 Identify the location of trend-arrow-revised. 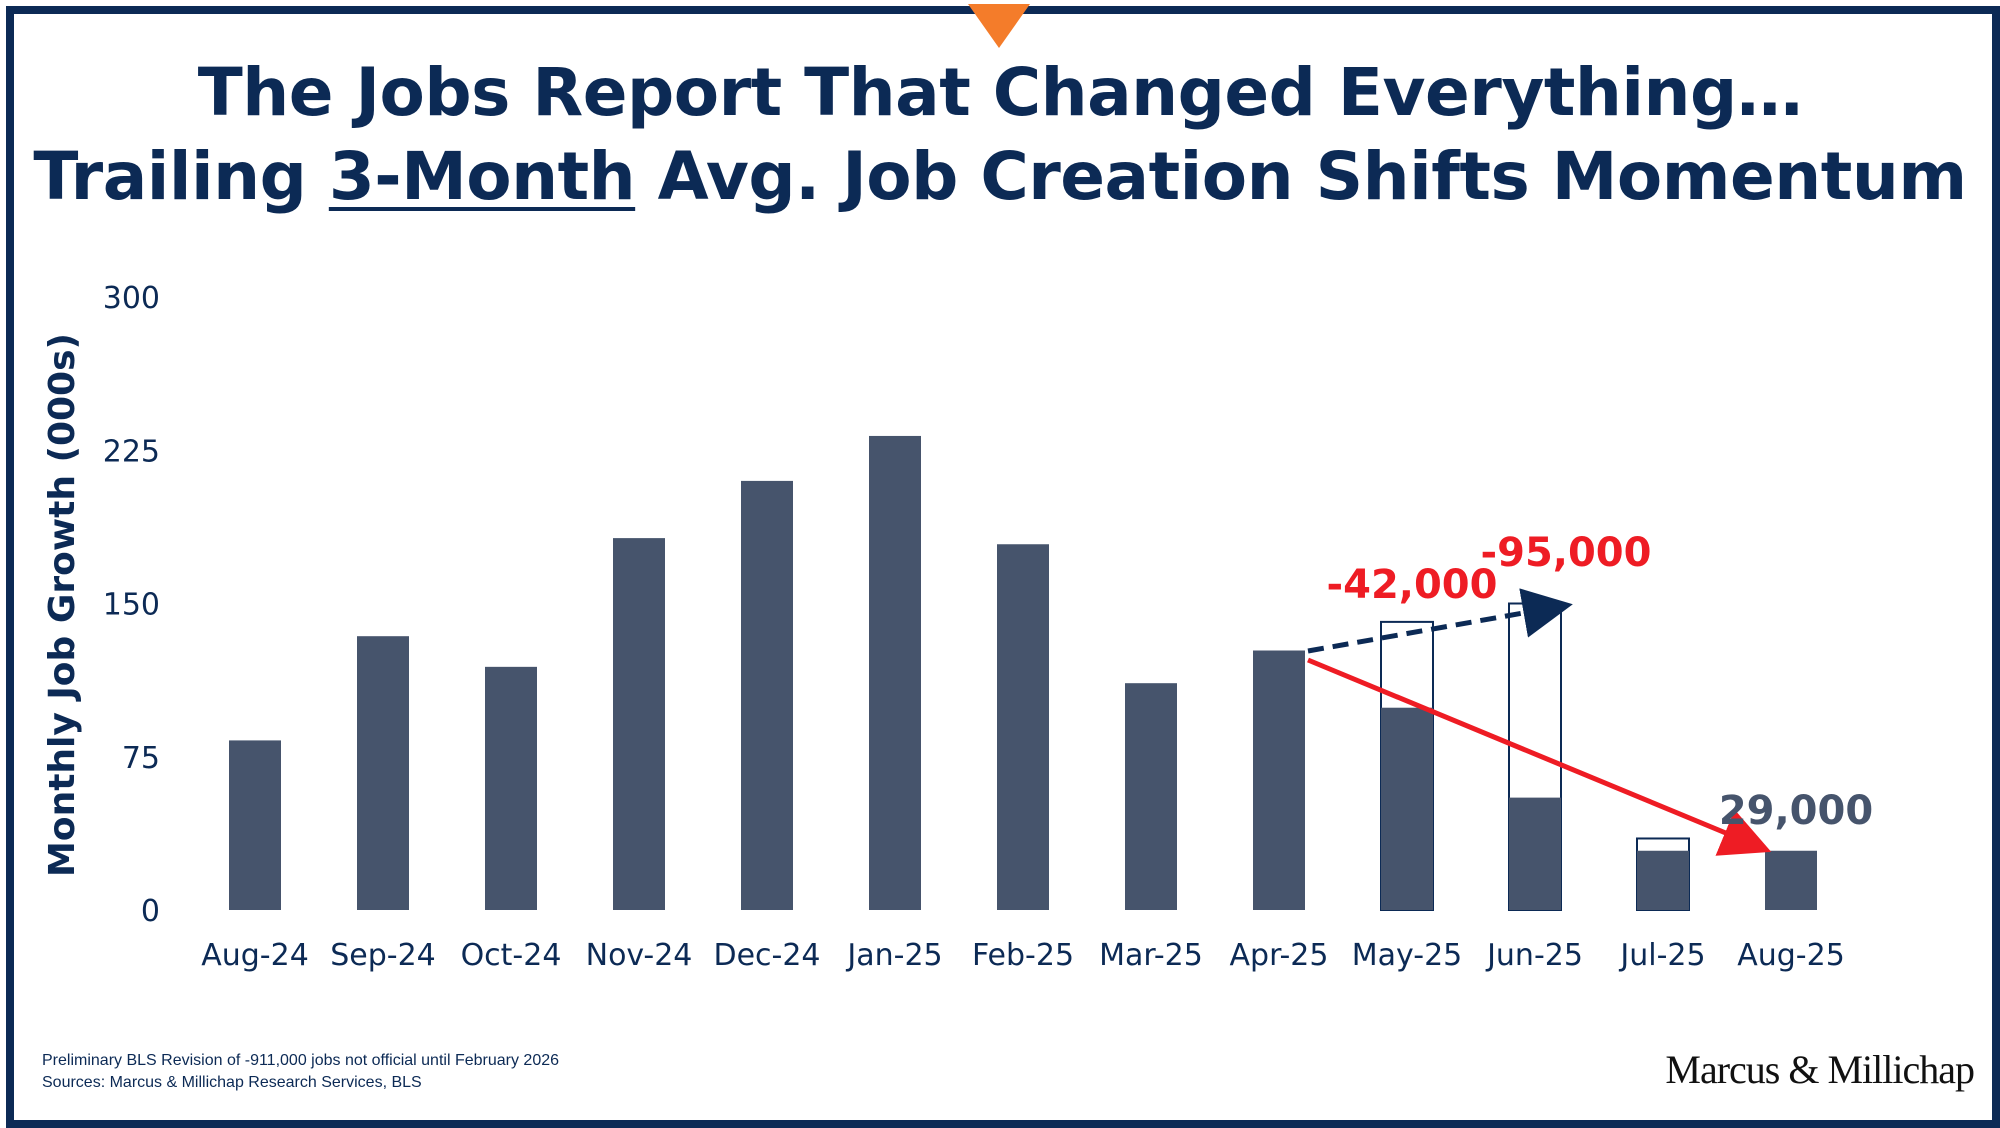
(1539, 756).